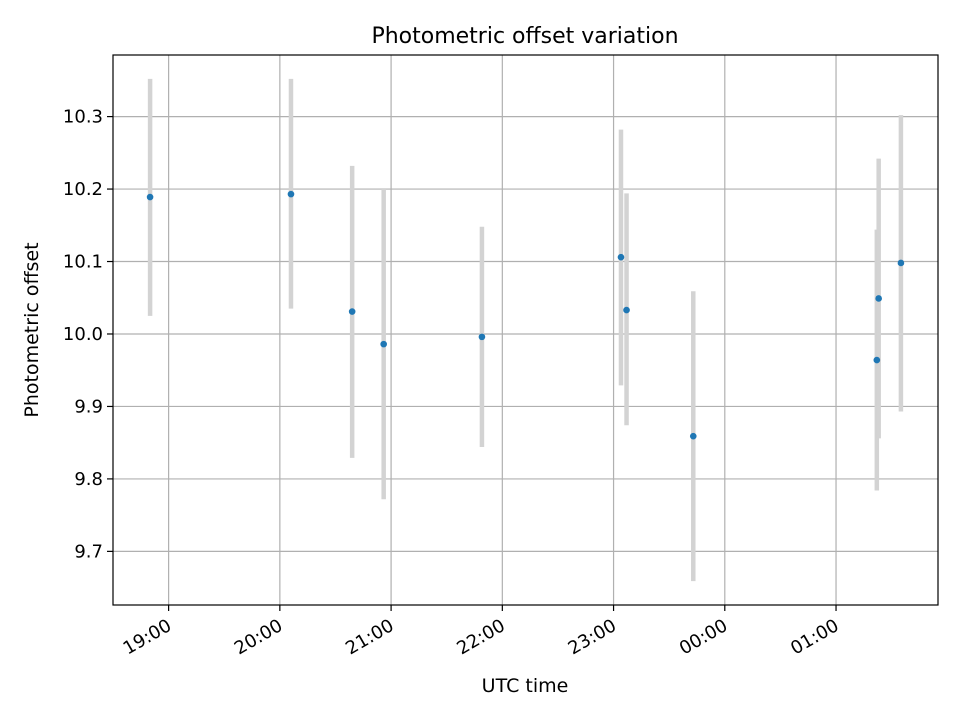 Image resolution: width=960 pixels, height=720 pixels. I want to click on y-tick-label: 9.7, so click(88, 551).